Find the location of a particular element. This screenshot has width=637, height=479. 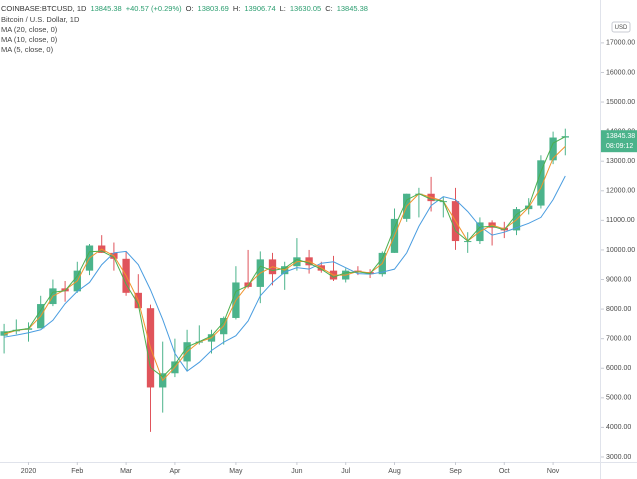

ohlc-value: 13906.74 is located at coordinates (260, 8).